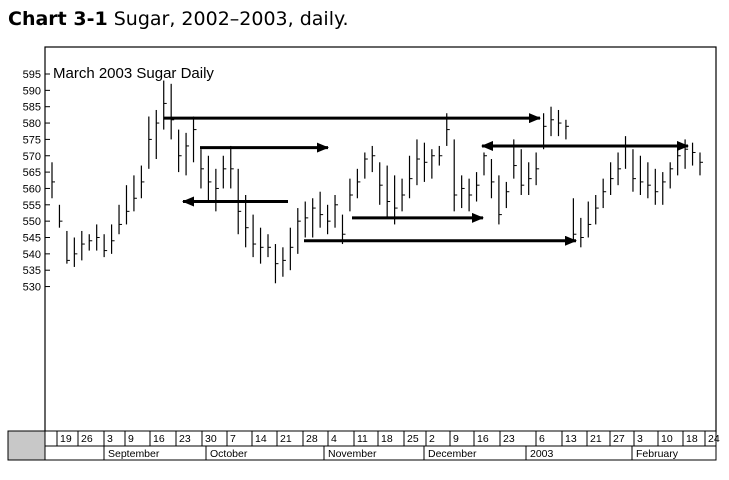 This screenshot has width=729, height=480. What do you see at coordinates (334, 439) in the screenshot?
I see `x-day-label: 4` at bounding box center [334, 439].